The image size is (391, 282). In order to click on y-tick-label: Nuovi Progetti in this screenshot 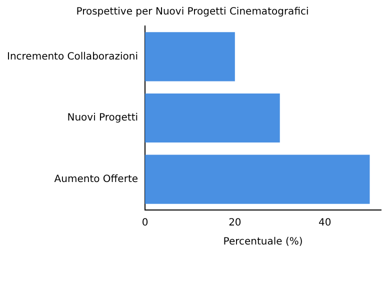, I will do `click(102, 118)`.